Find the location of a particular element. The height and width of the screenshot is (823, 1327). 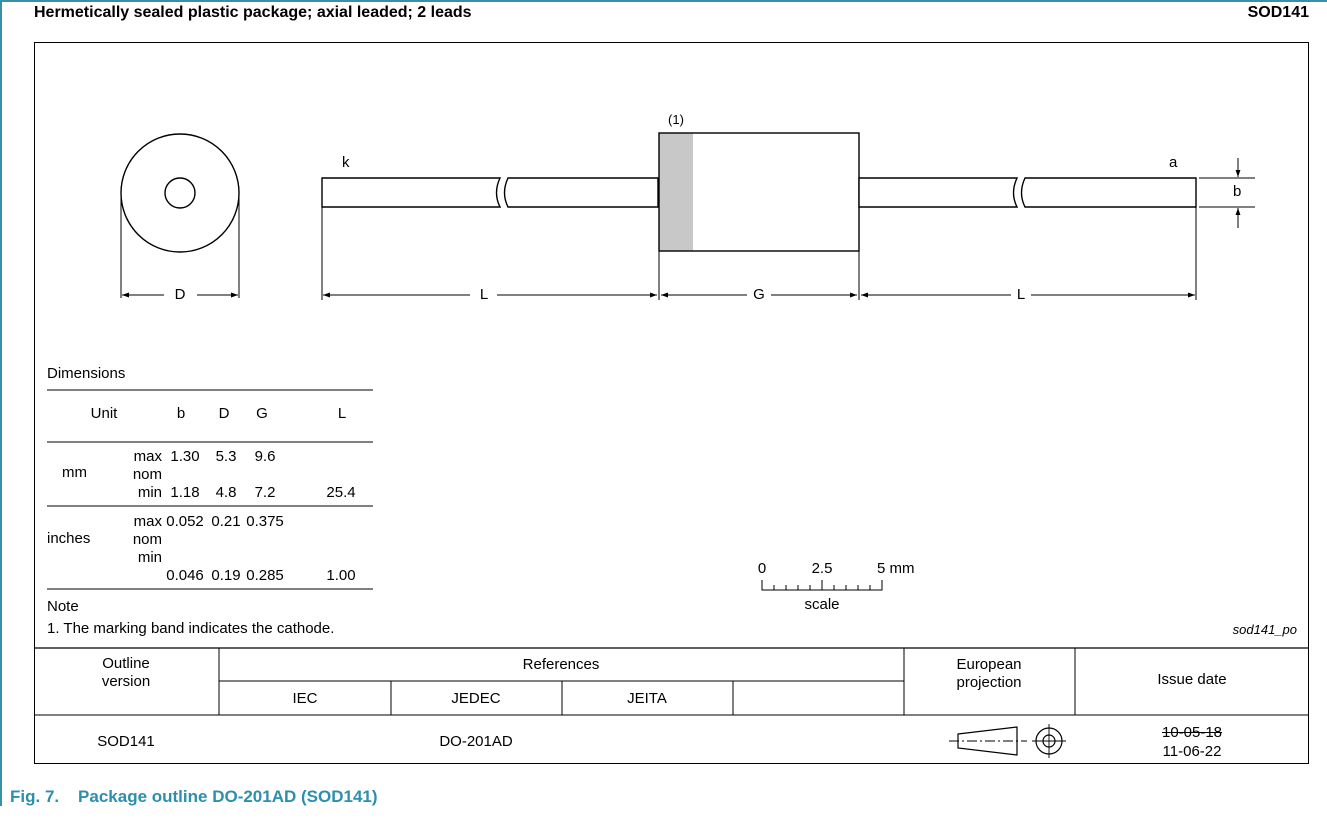

european-header-line2: projection is located at coordinates (989, 682).